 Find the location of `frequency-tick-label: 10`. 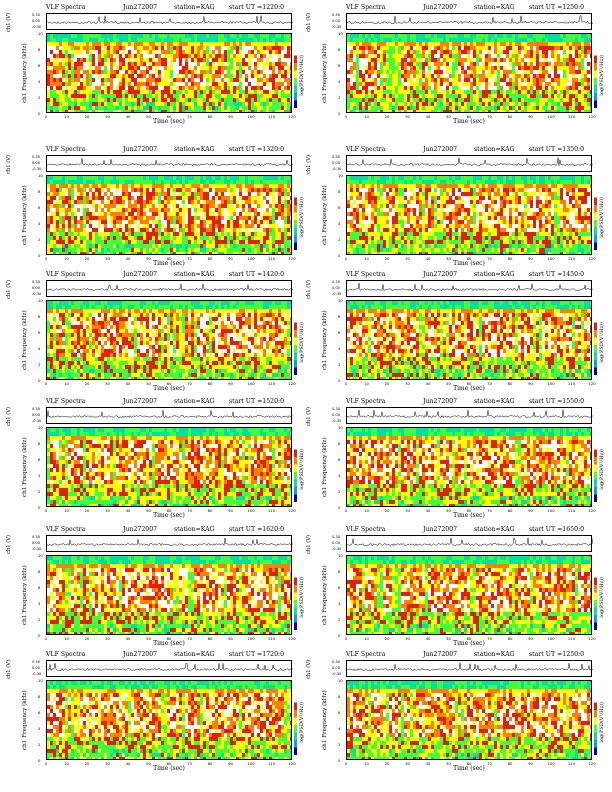

frequency-tick-label: 10 is located at coordinates (340, 33).